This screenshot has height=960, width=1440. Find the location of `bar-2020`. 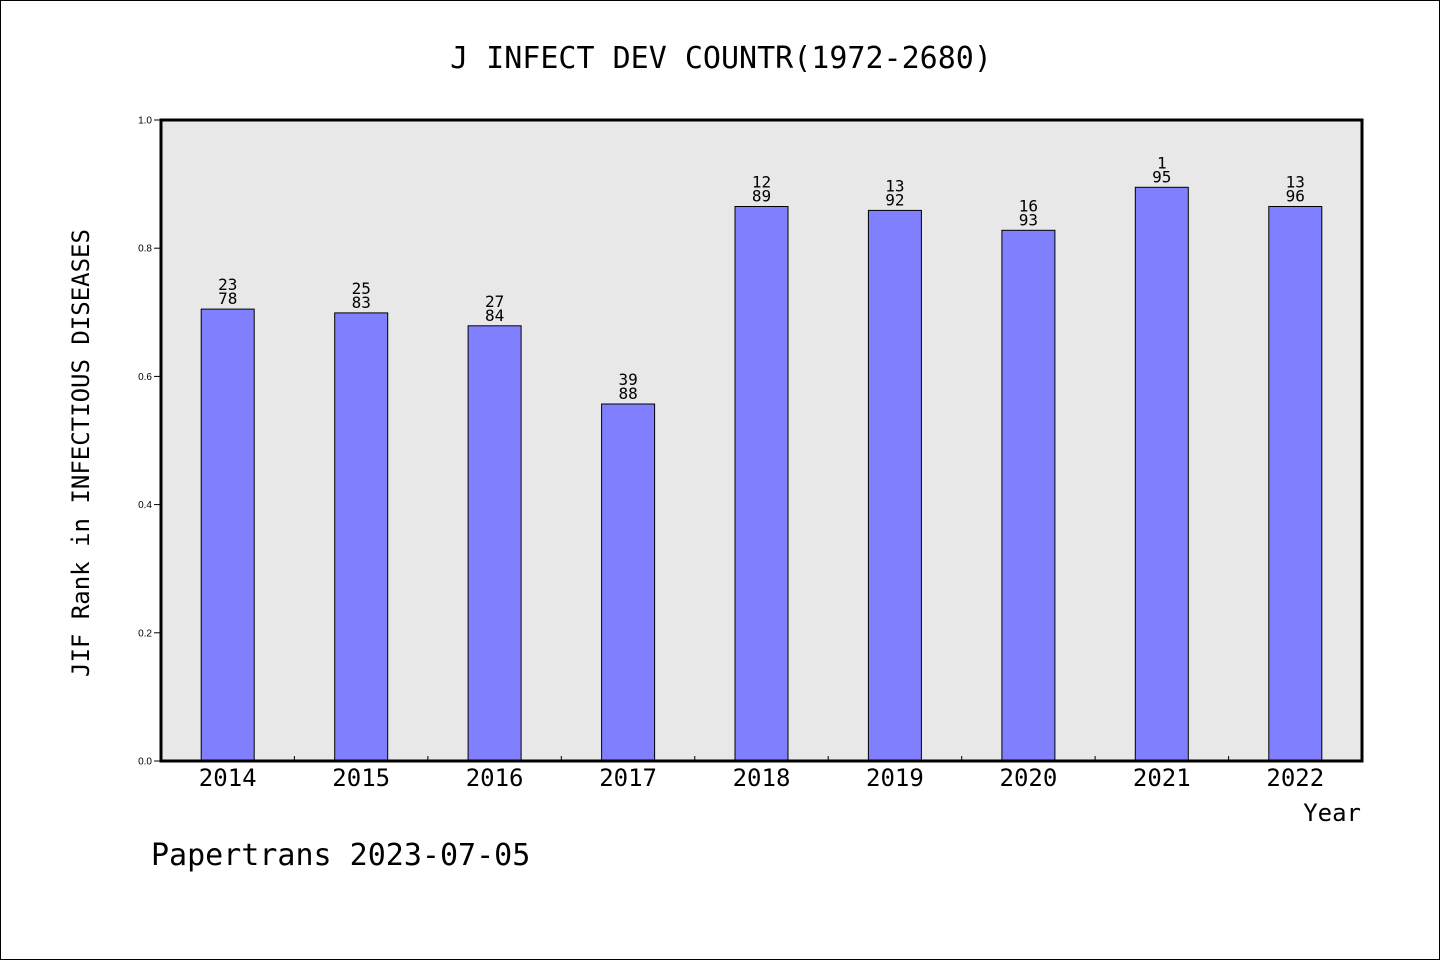

bar-2020 is located at coordinates (1028, 495).